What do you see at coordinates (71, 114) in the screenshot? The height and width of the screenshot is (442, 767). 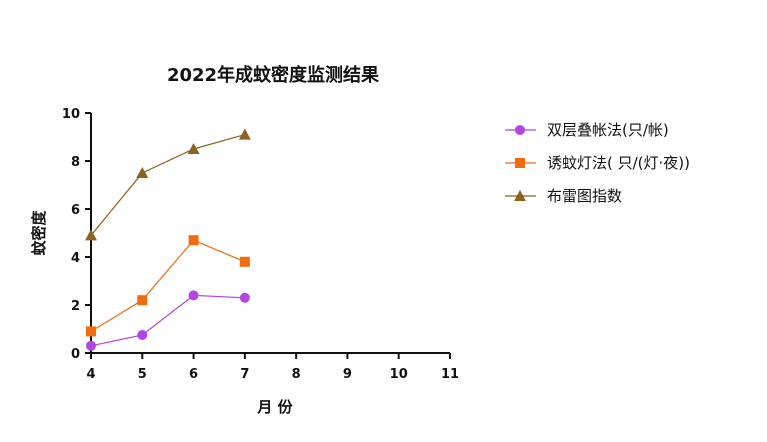 I see `y-tick-label: 10` at bounding box center [71, 114].